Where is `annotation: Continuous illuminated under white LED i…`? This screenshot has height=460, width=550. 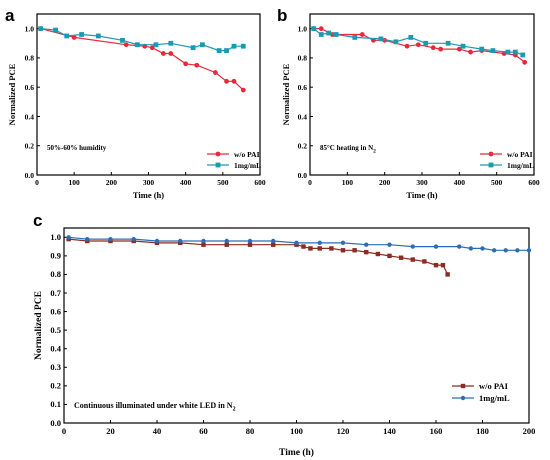
annotation: Continuous illuminated under white LED i… is located at coordinates (155, 407).